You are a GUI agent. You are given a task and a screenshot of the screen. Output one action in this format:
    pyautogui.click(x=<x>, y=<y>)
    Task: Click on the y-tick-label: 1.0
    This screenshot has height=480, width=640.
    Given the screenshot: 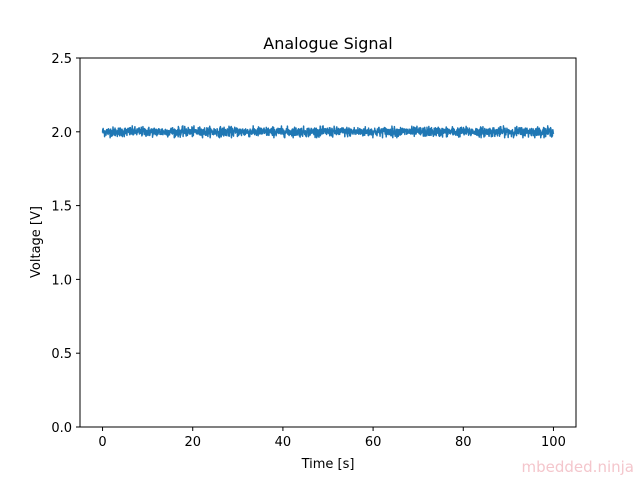 What is the action you would take?
    pyautogui.click(x=61, y=280)
    